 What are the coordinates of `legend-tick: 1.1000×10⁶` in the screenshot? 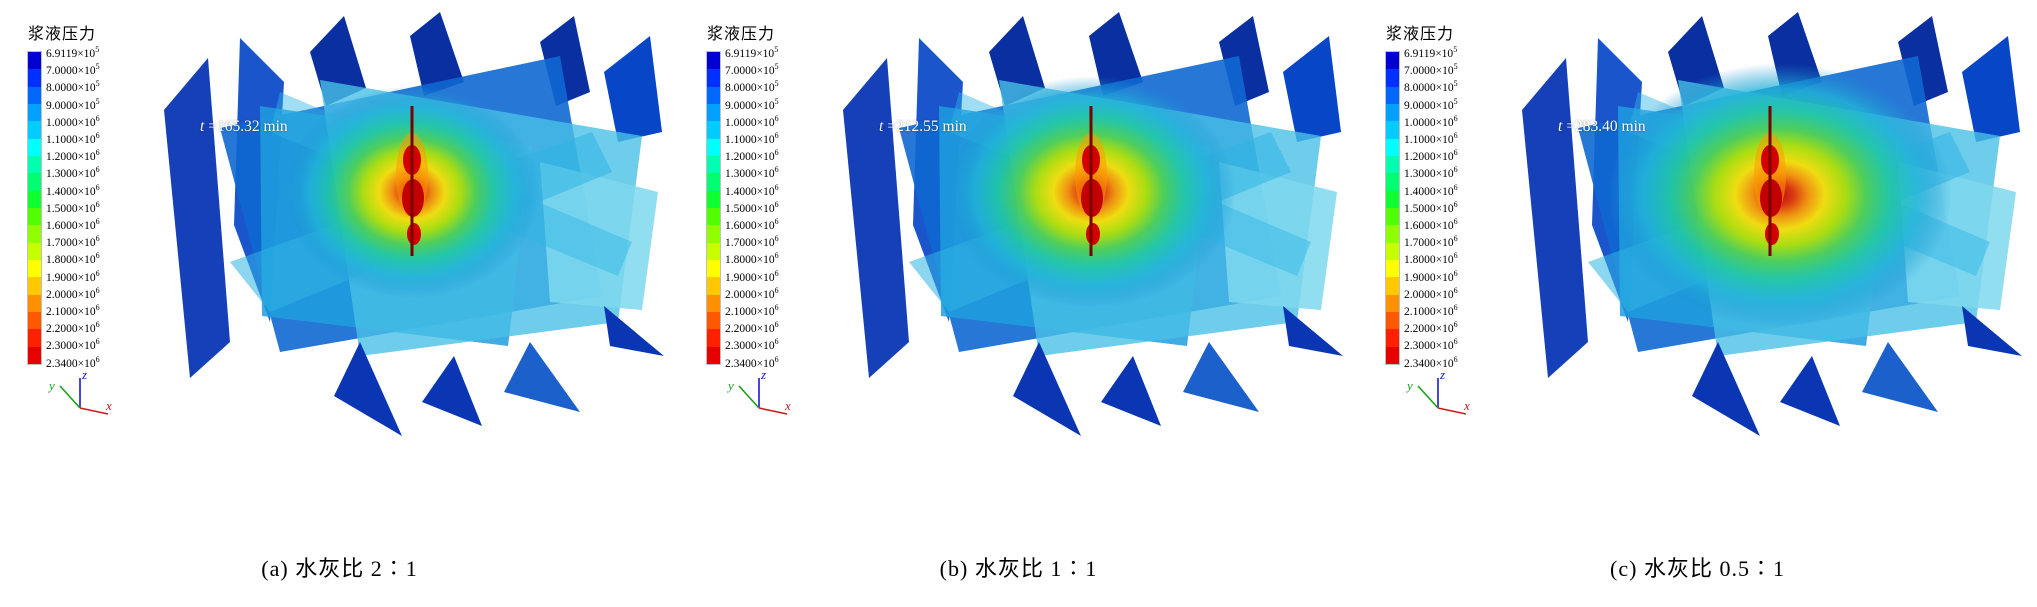 It's located at (1431, 138).